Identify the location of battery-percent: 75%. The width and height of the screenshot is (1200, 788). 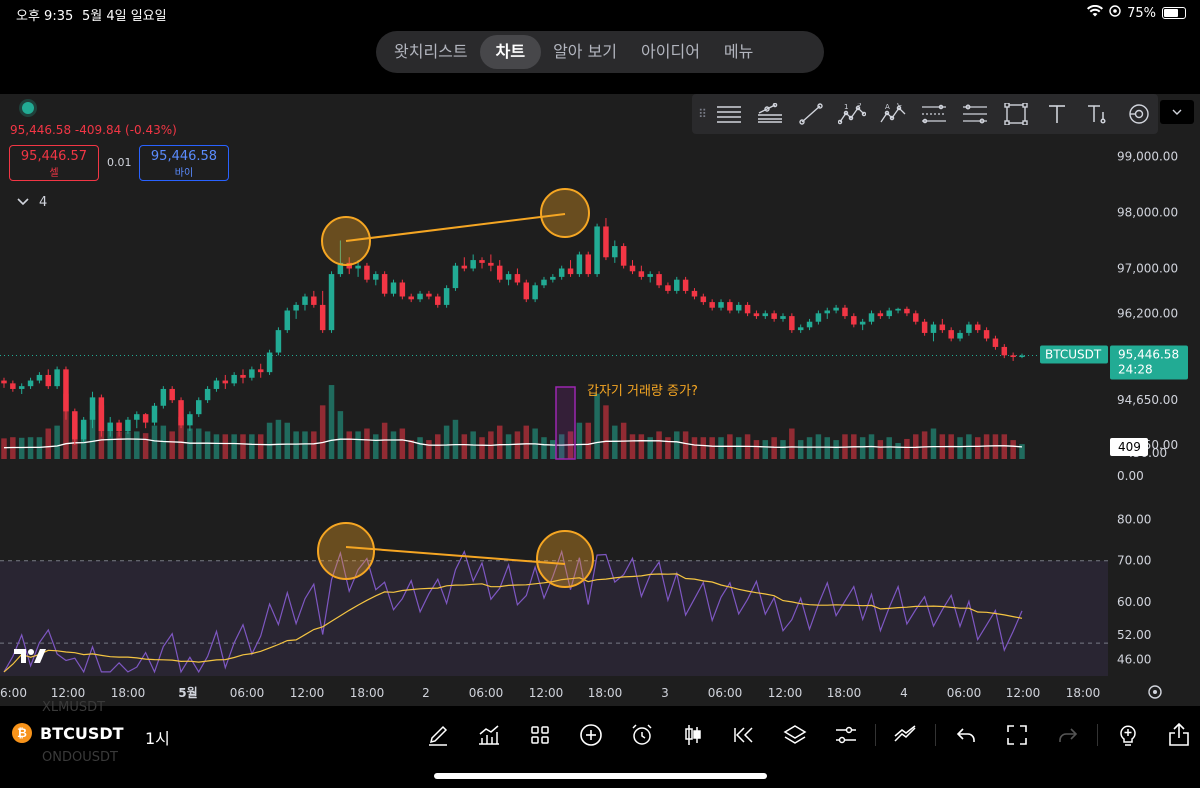
(1141, 13).